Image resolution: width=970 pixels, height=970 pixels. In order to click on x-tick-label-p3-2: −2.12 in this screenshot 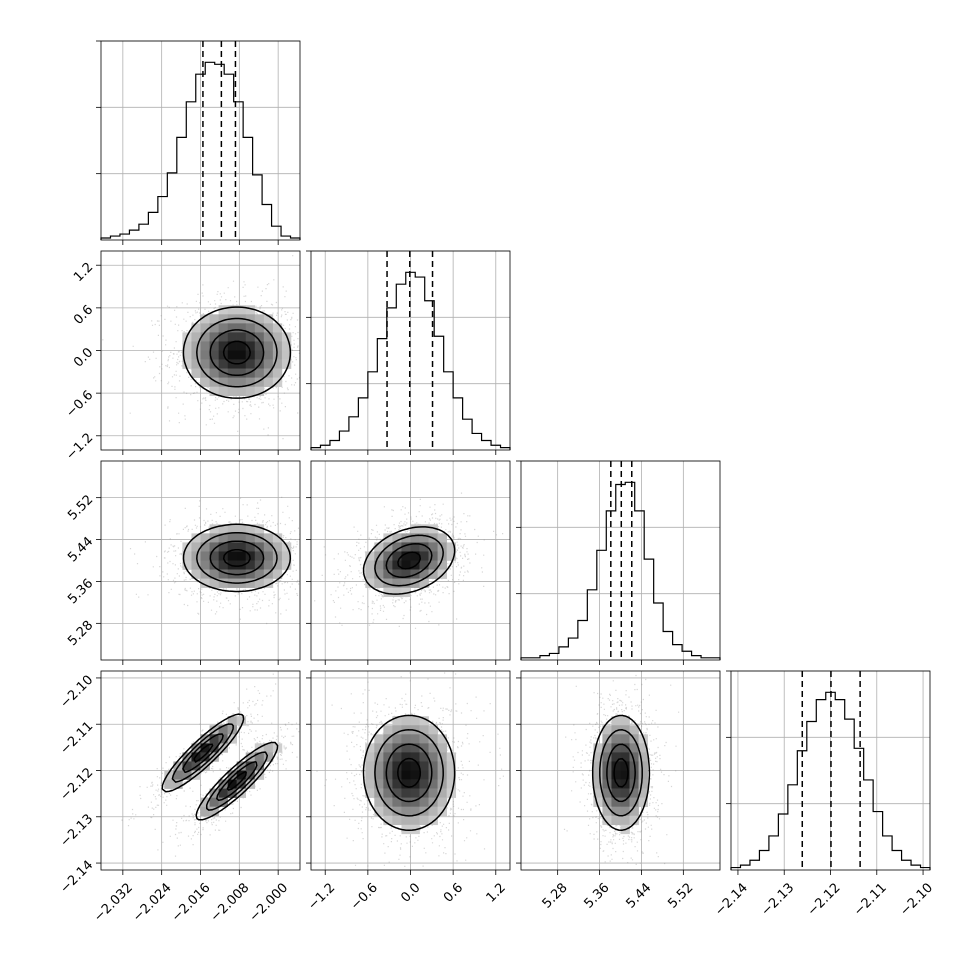, I will do `click(824, 899)`.